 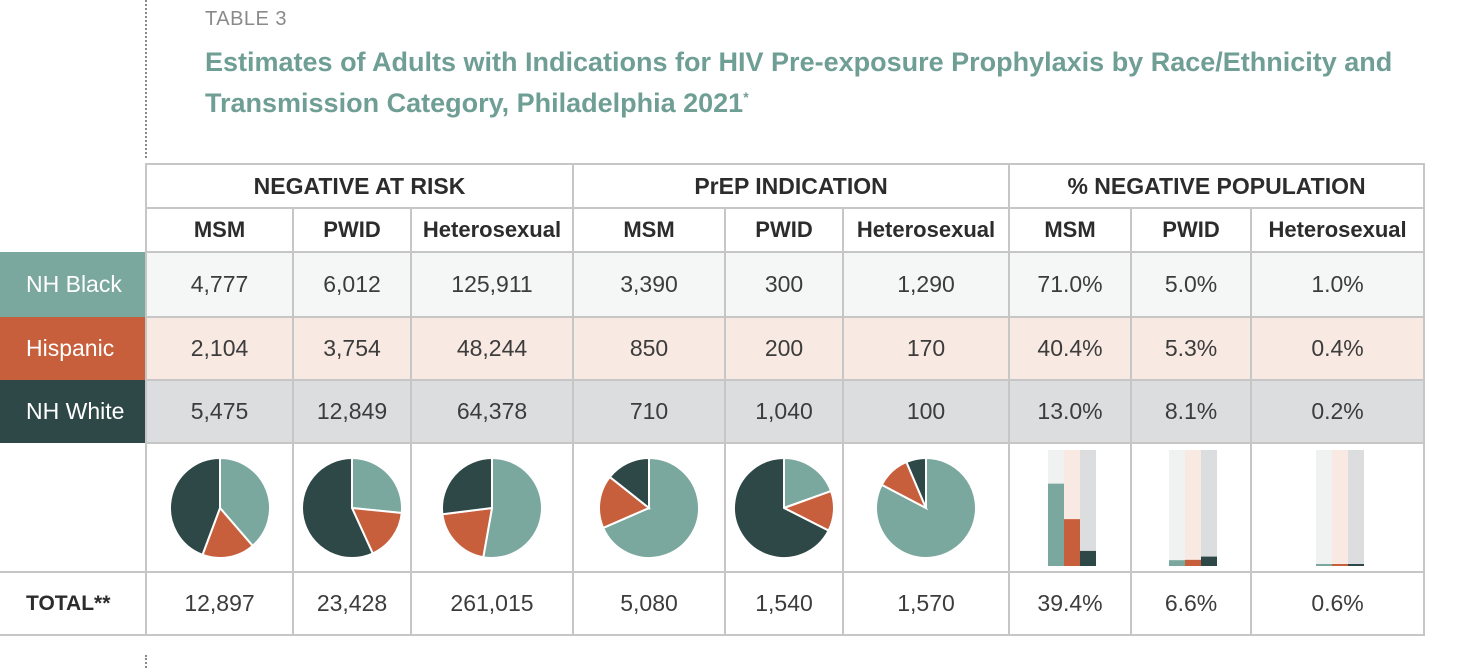 I want to click on title-footnote-mark: *, so click(x=746, y=97).